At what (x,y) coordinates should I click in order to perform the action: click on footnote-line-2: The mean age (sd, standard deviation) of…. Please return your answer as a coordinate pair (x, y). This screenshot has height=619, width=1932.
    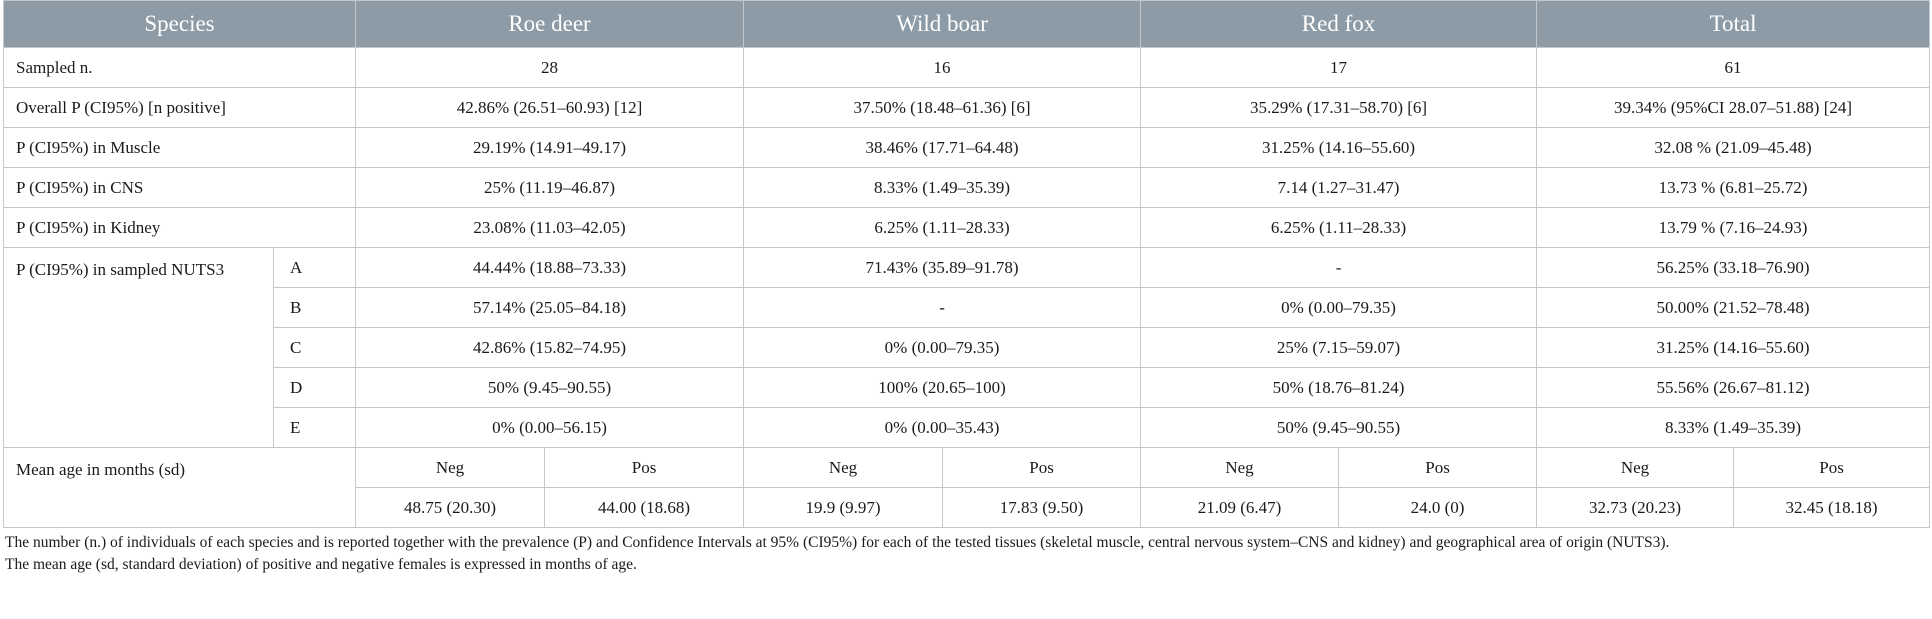
    Looking at the image, I should click on (321, 564).